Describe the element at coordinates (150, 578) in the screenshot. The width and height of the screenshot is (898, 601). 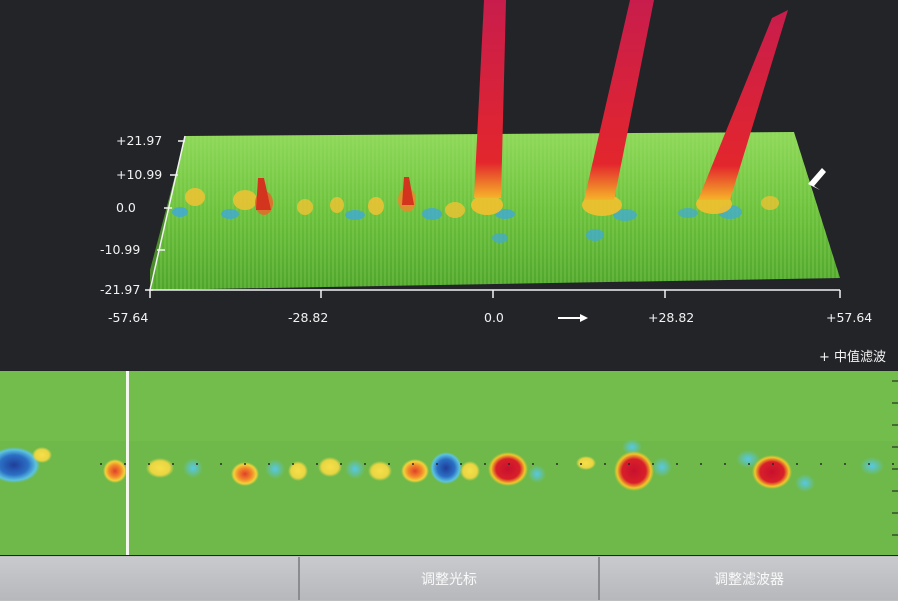
I see `blank-button` at that location.